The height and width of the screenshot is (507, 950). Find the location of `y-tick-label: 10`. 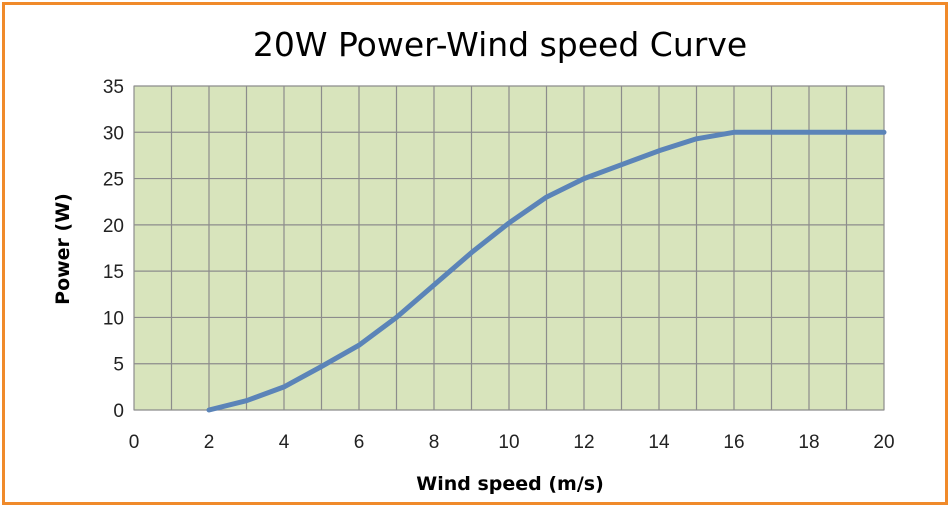

y-tick-label: 10 is located at coordinates (113, 318).